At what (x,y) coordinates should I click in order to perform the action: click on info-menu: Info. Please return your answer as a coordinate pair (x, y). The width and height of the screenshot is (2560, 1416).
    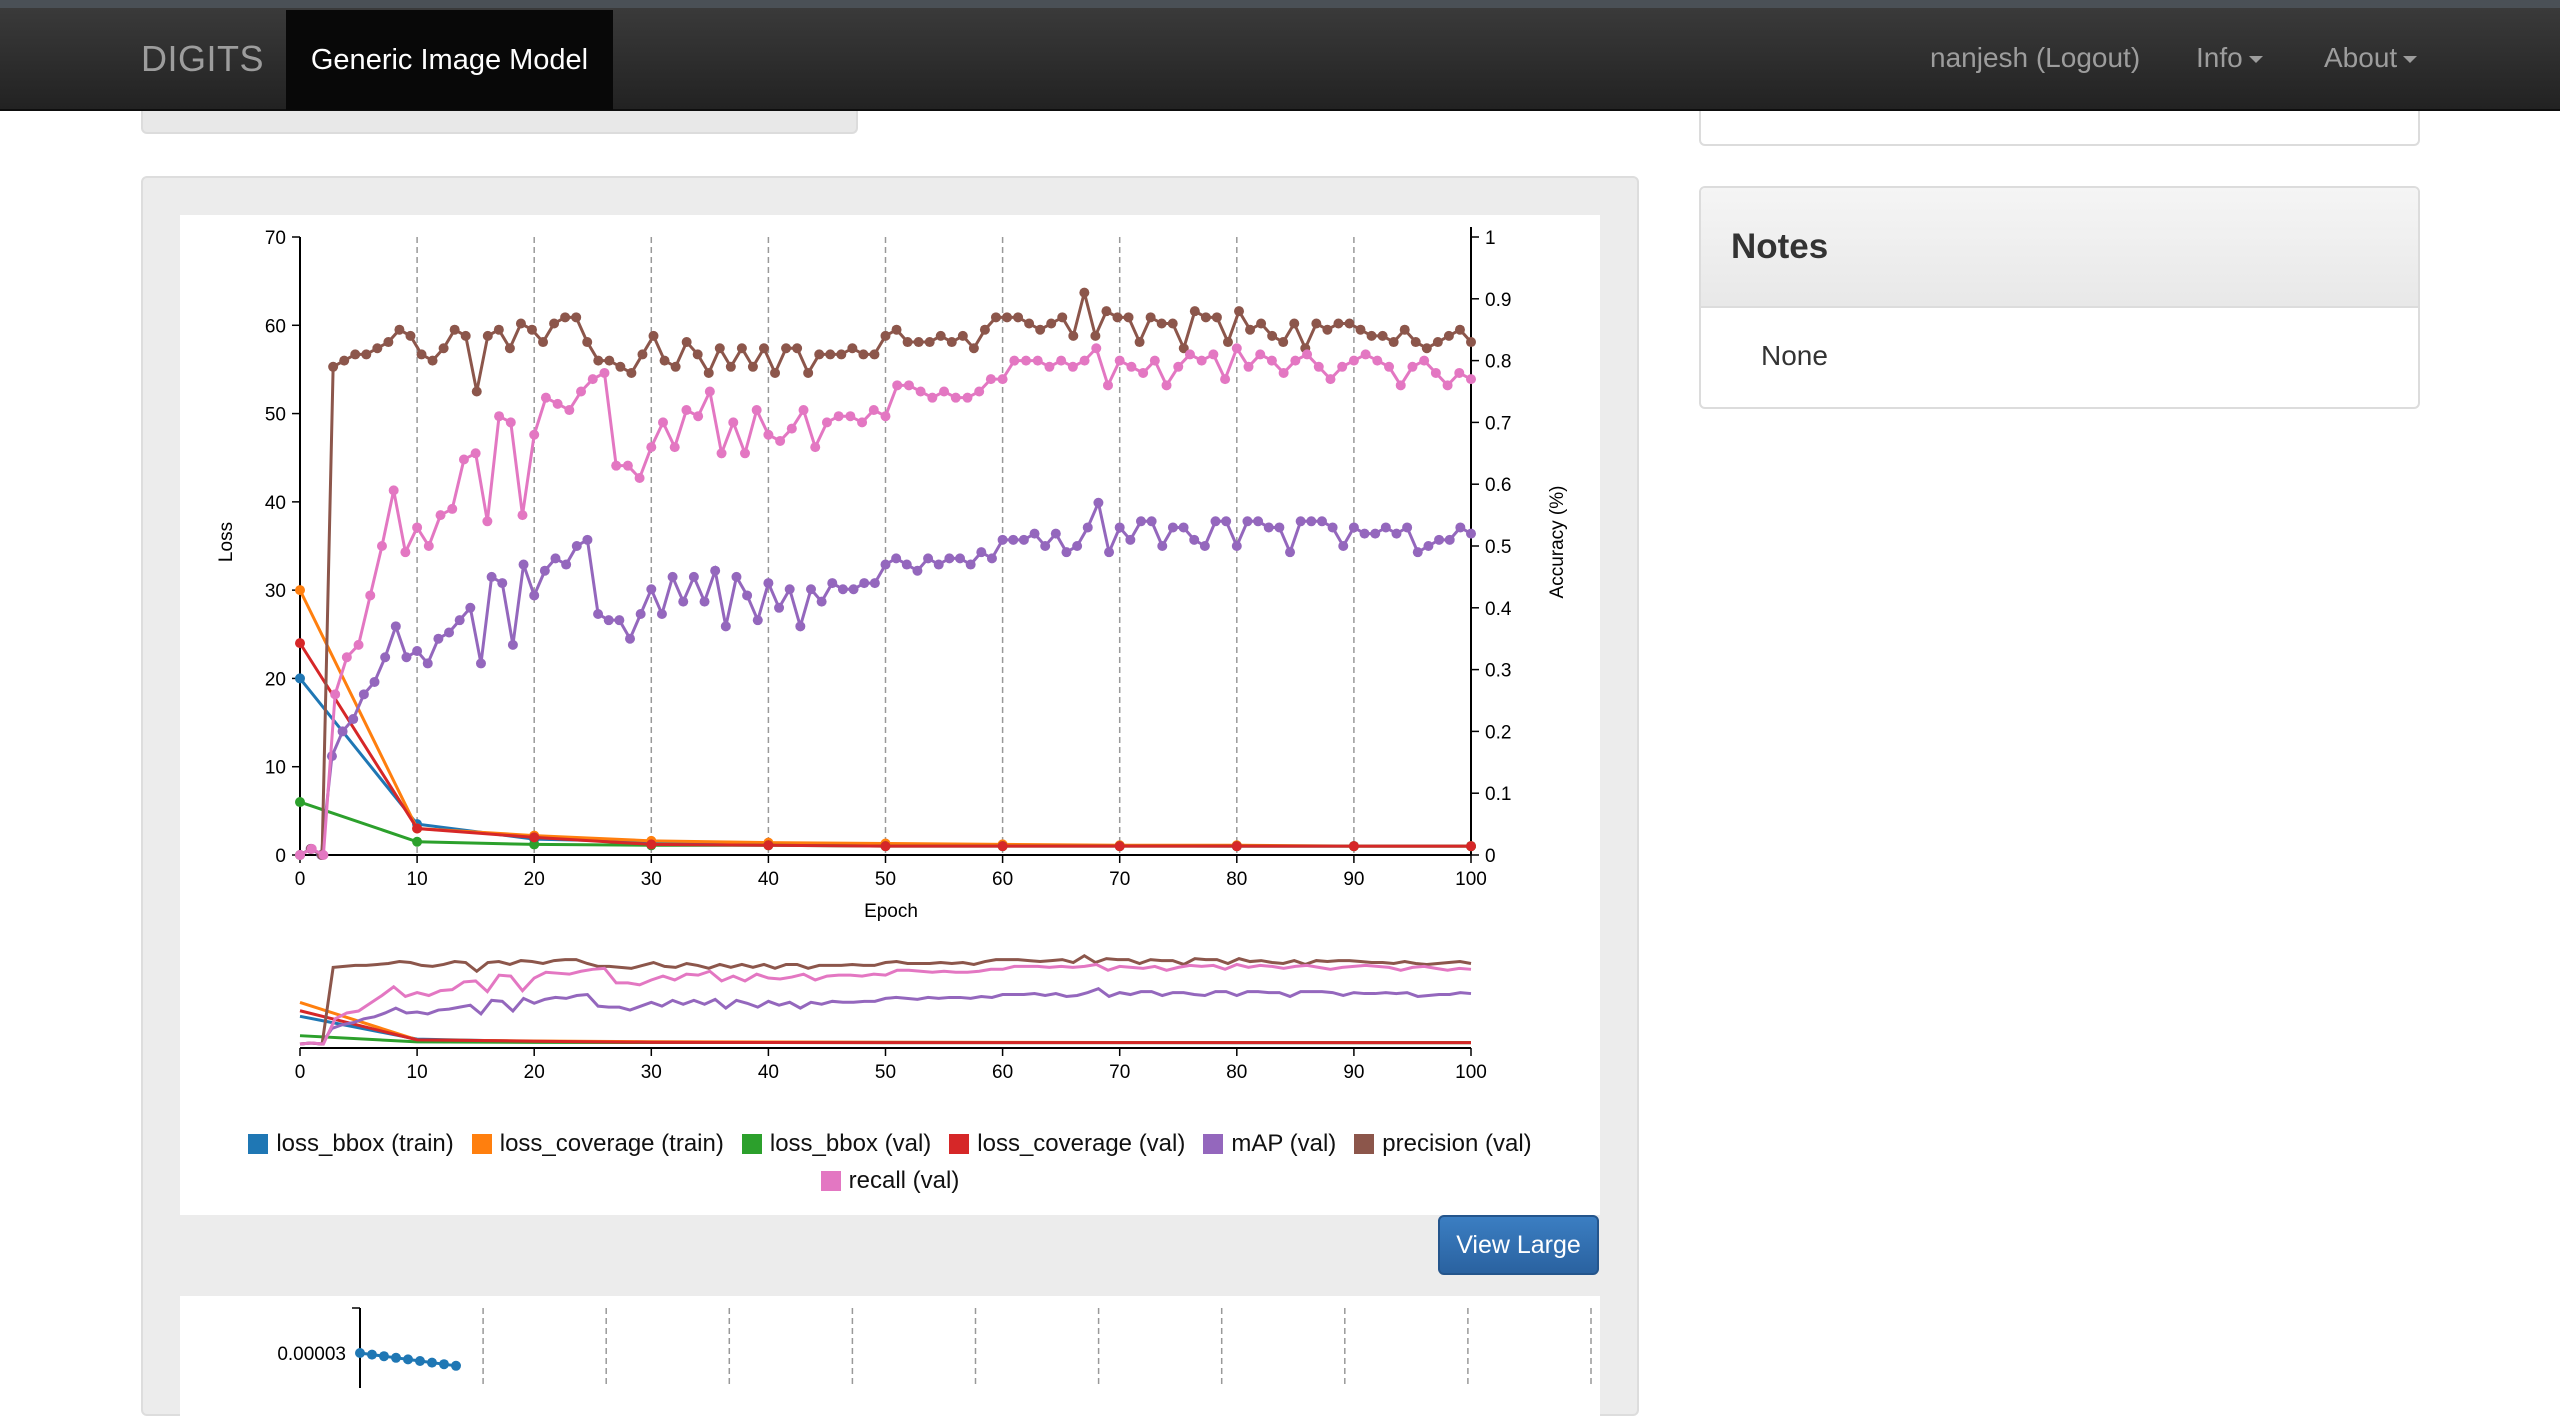
    Looking at the image, I should click on (2229, 58).